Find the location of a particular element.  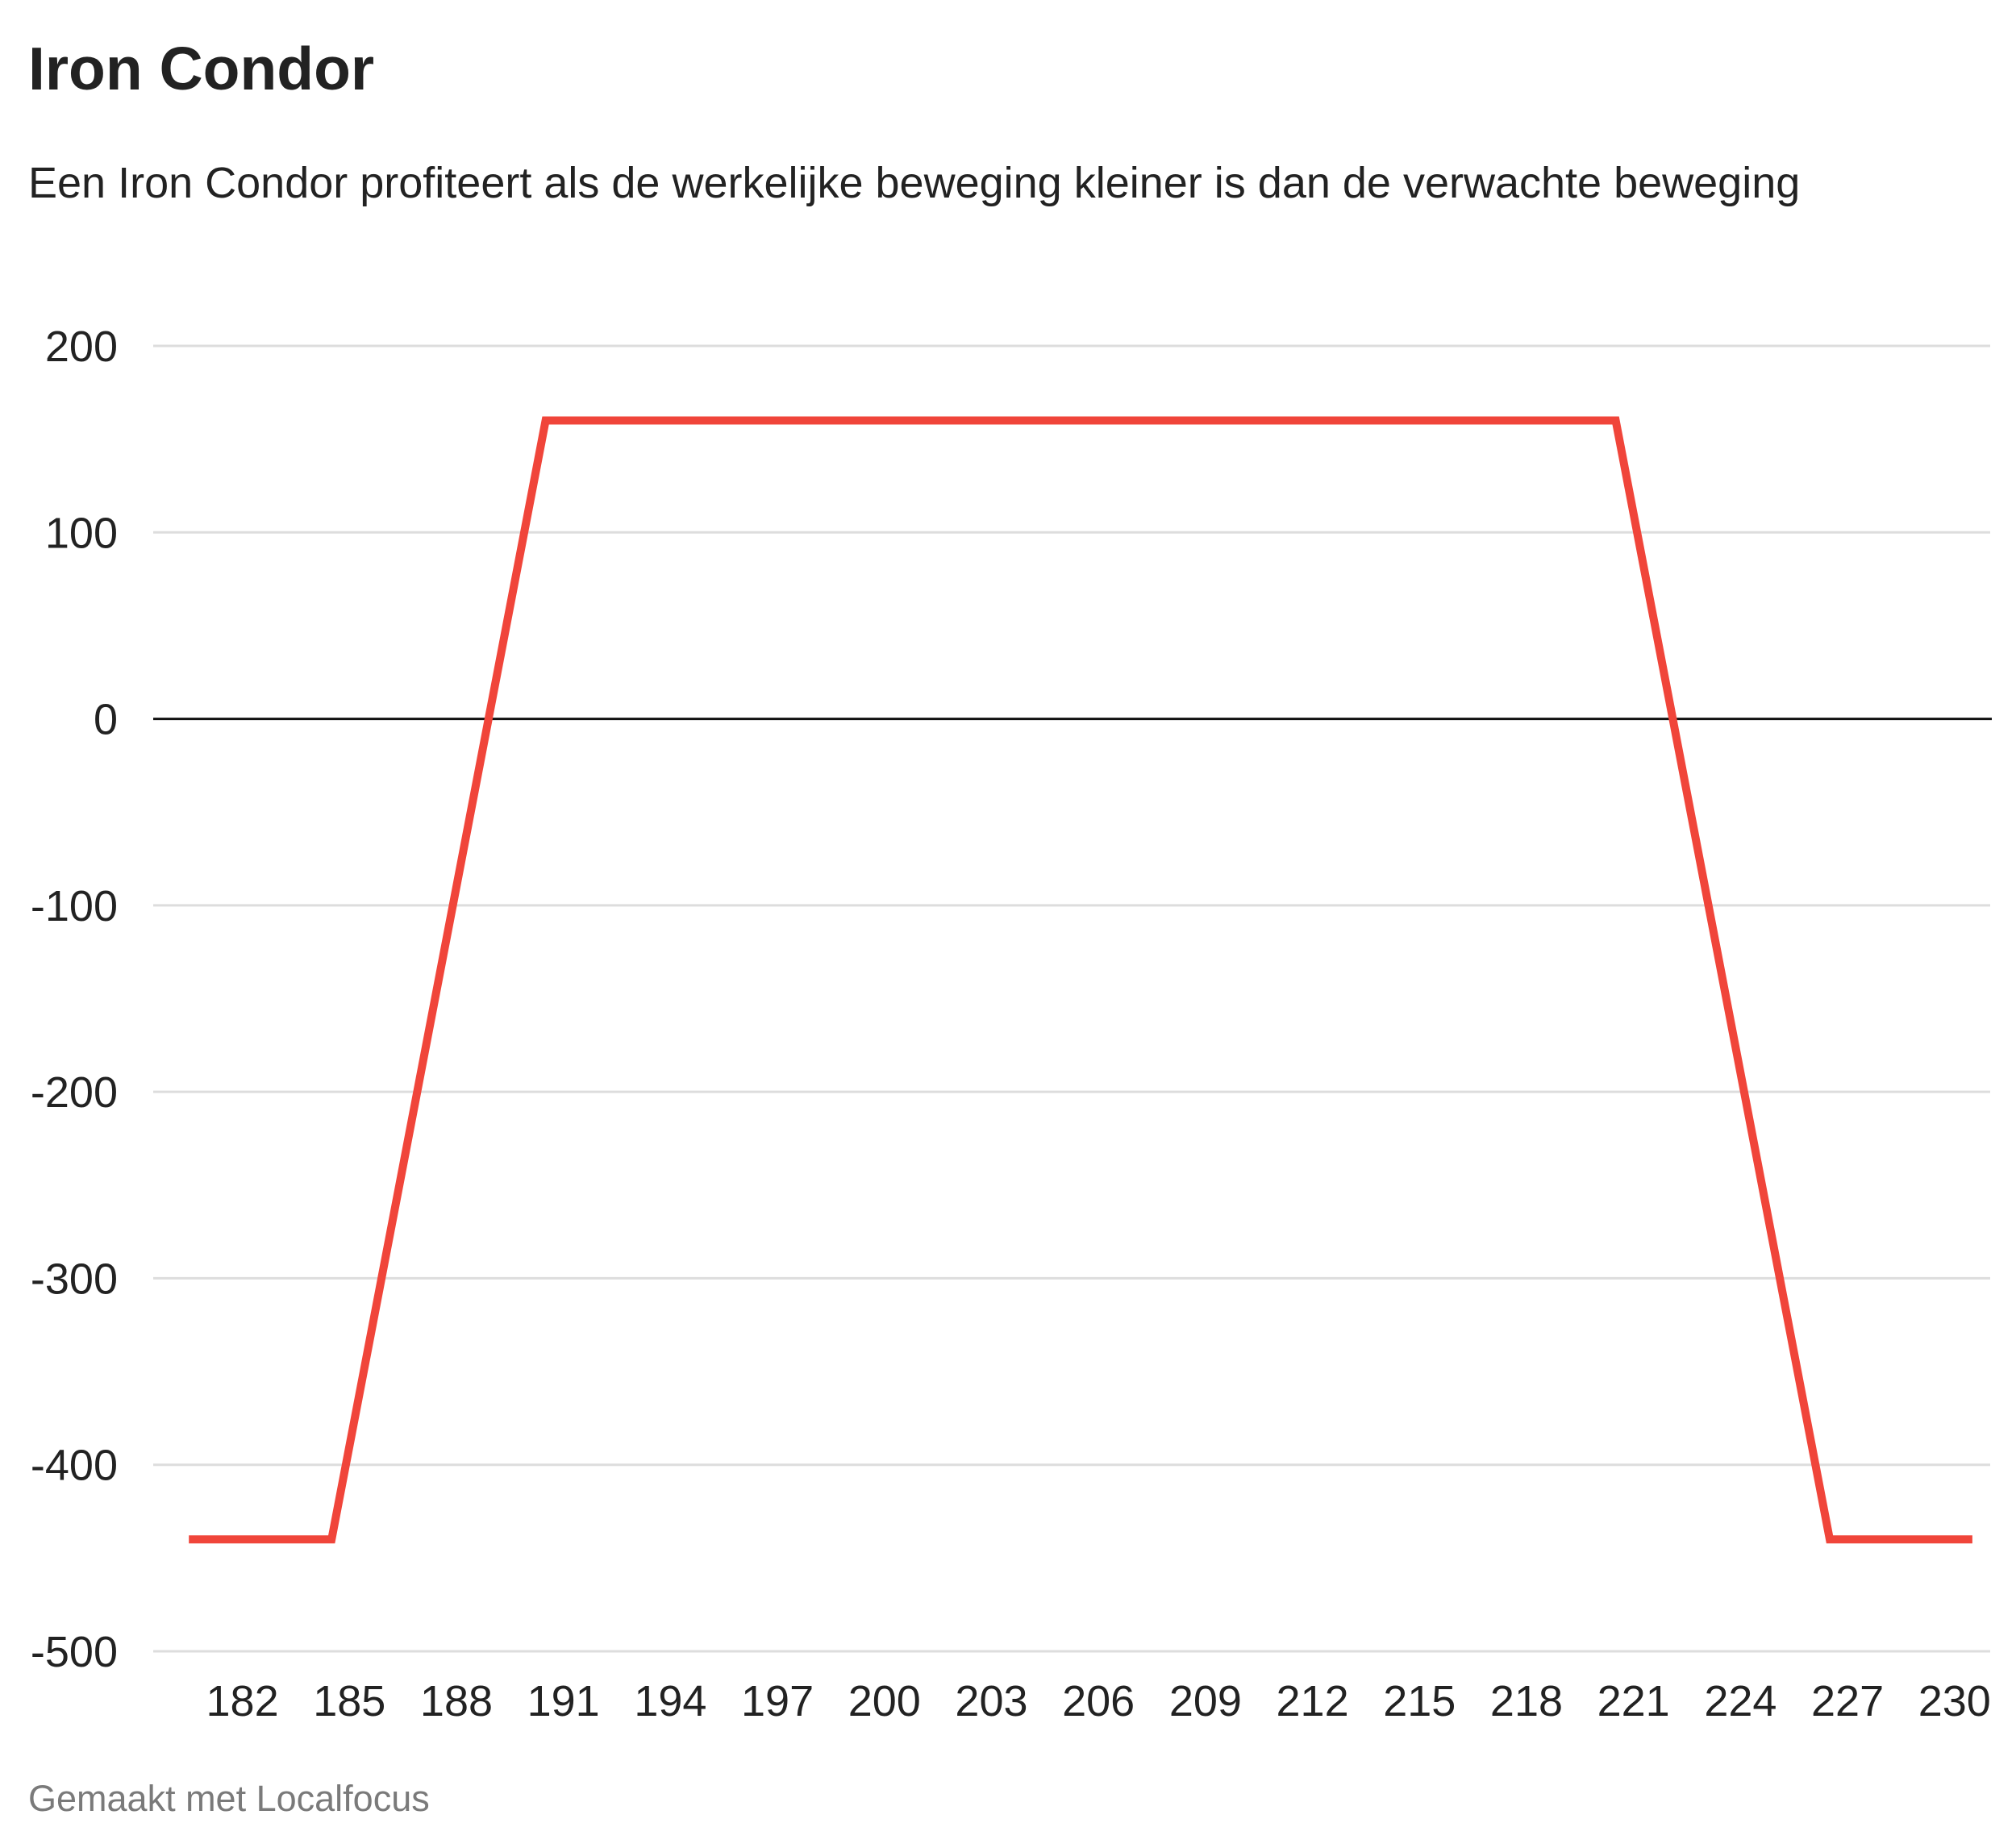

x-tick-label: 203 is located at coordinates (991, 1701).